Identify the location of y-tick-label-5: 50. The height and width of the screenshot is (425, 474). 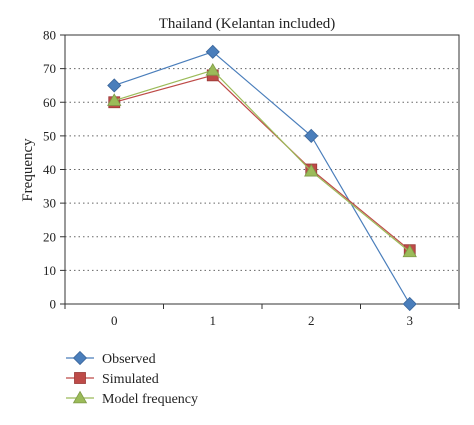
(49, 135).